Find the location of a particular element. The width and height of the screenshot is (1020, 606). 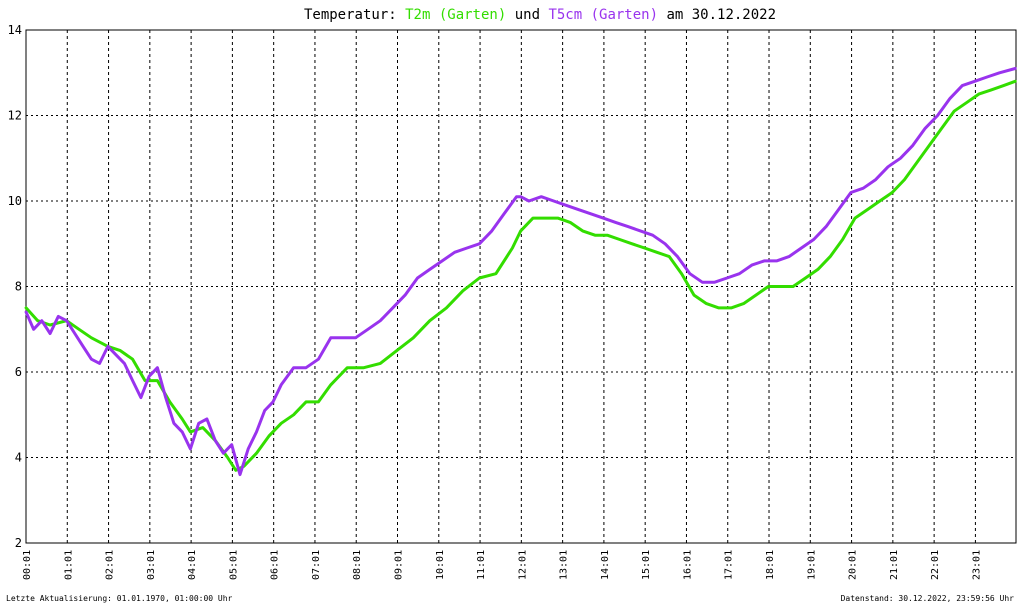

x-tick-label: 19:01 is located at coordinates (811, 565).